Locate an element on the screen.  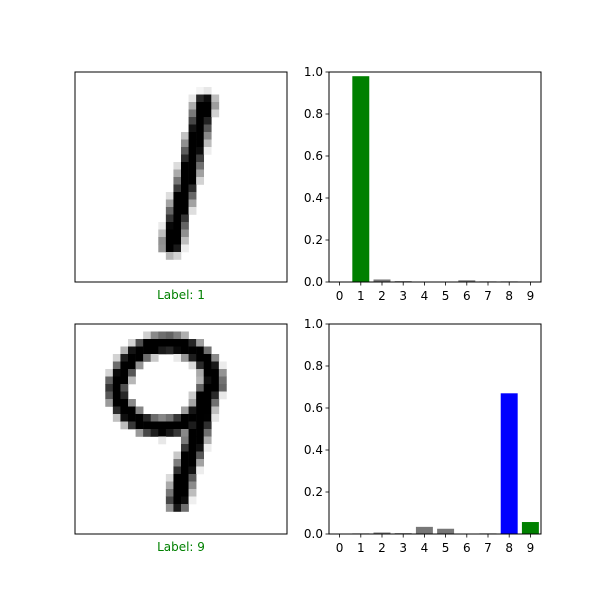
y-tick-label: 0.2 is located at coordinates (313, 240).